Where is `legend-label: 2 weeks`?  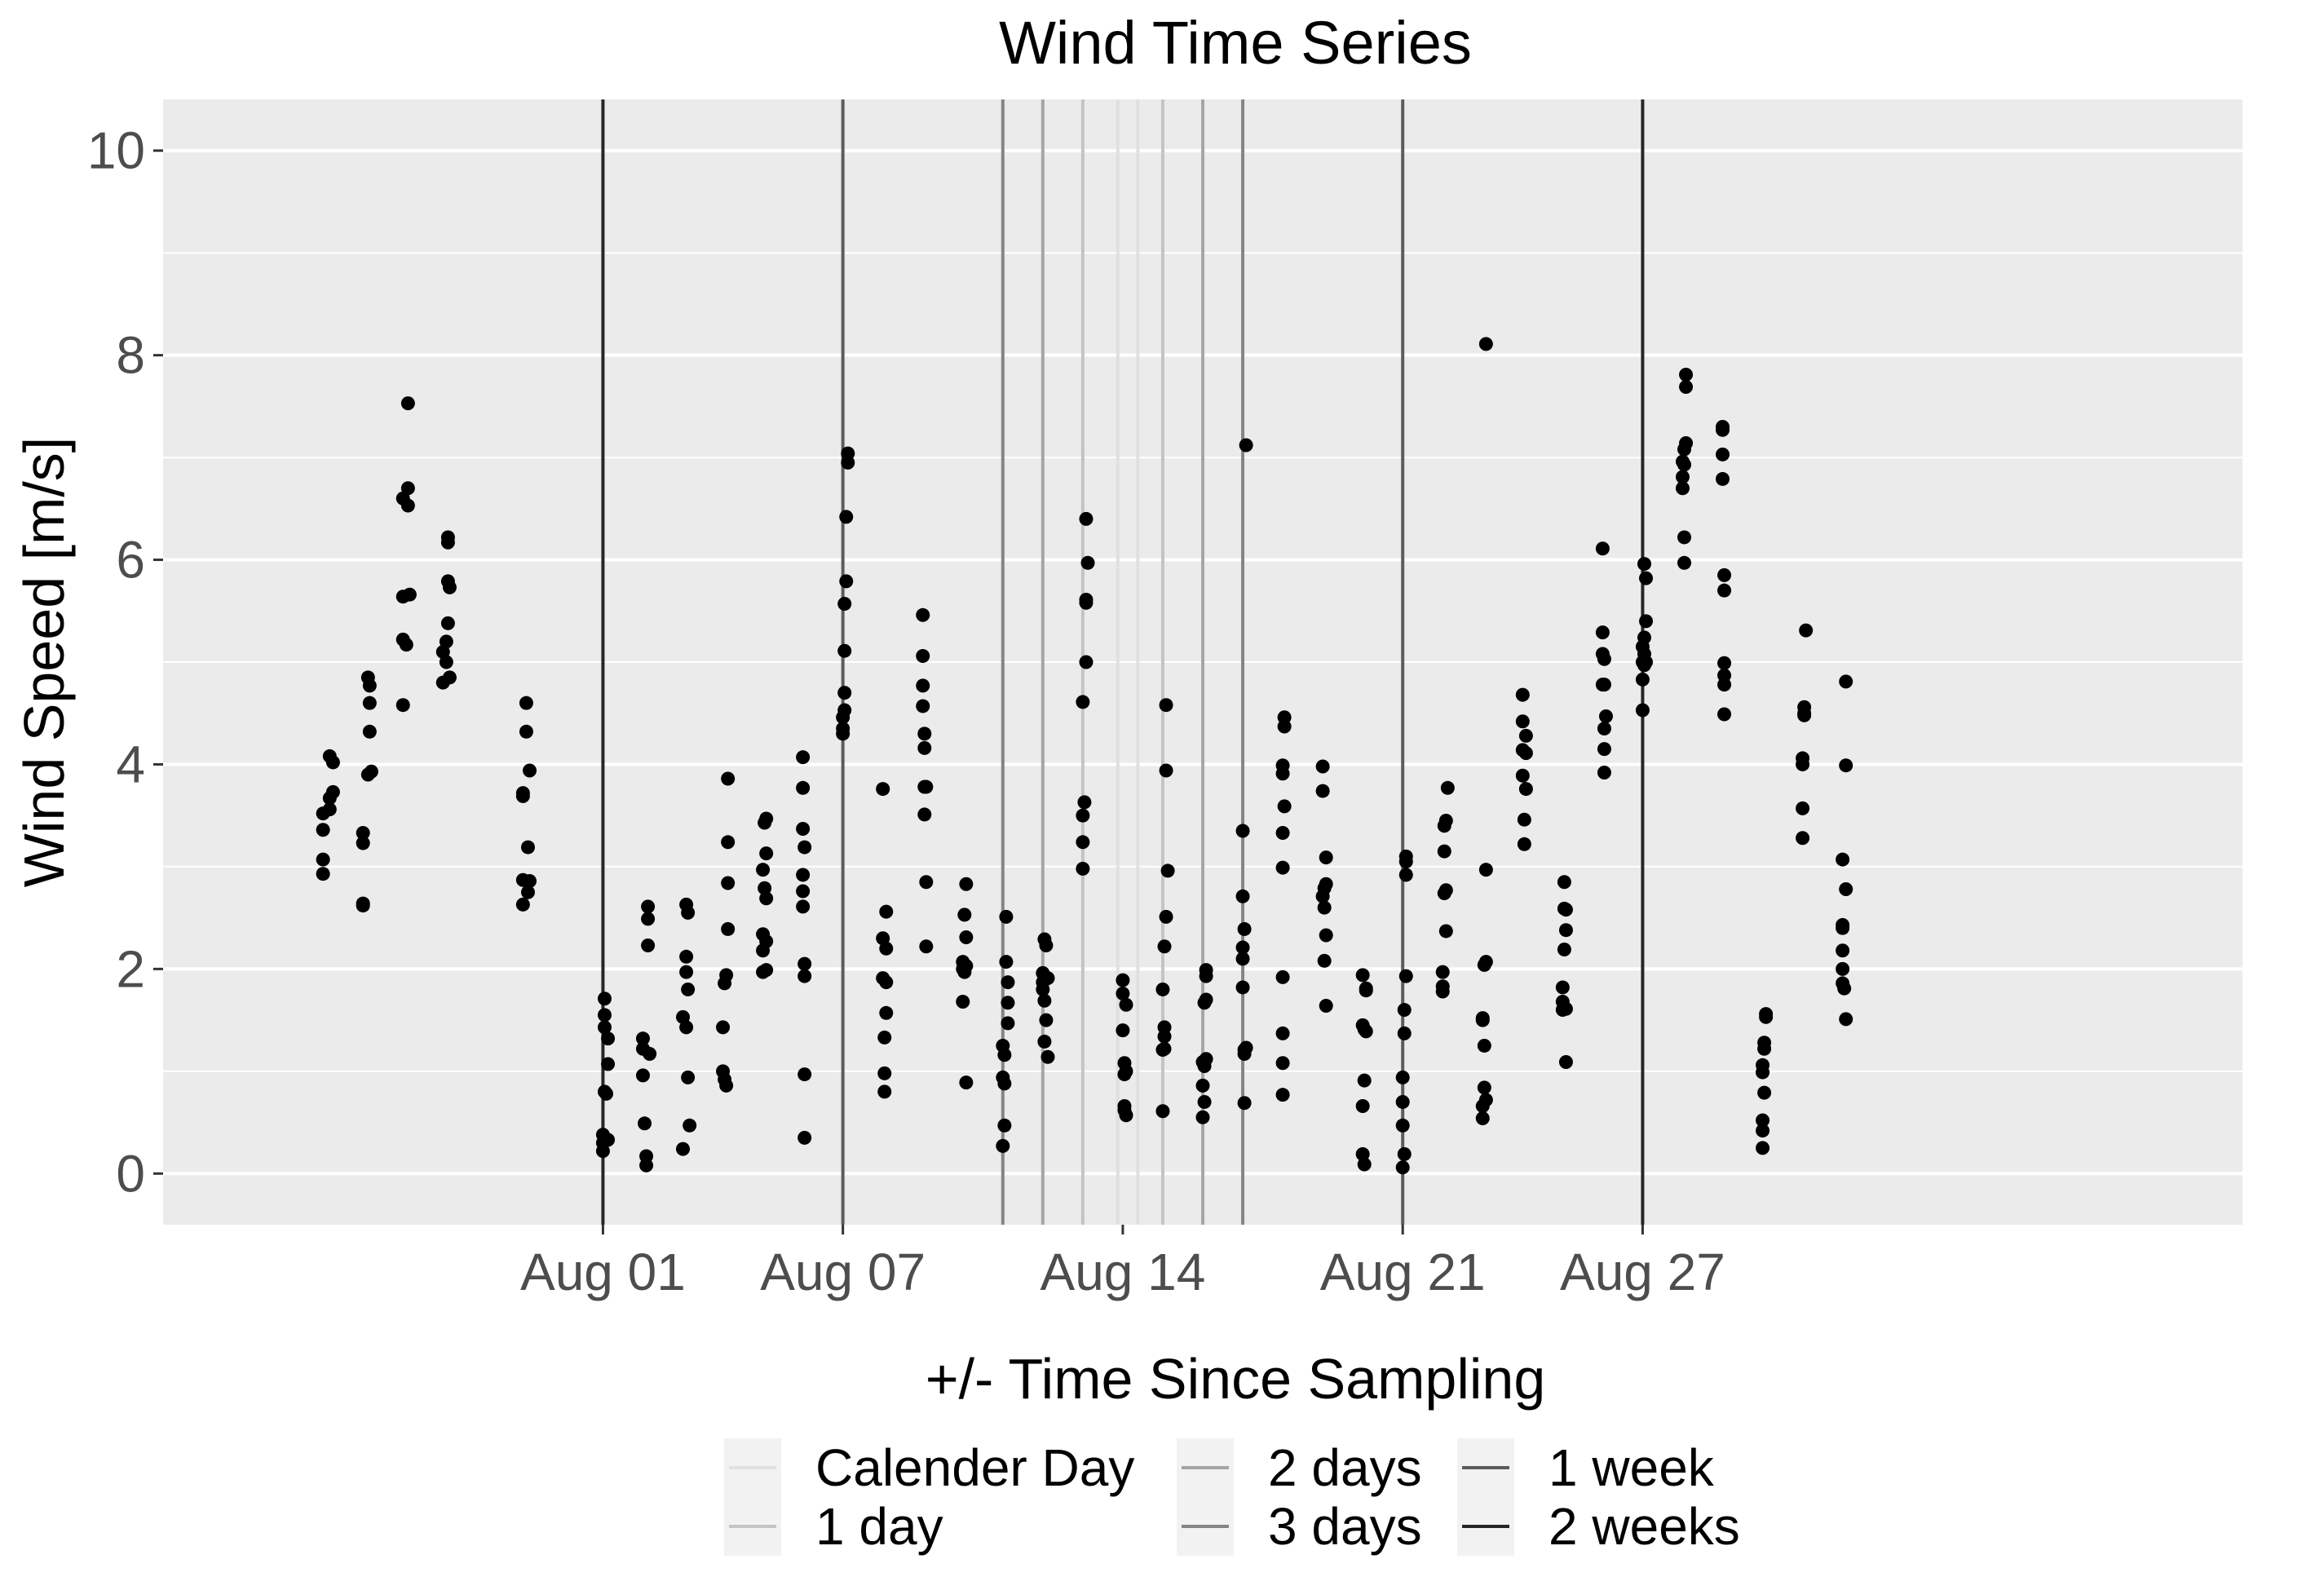 legend-label: 2 weeks is located at coordinates (1644, 1526).